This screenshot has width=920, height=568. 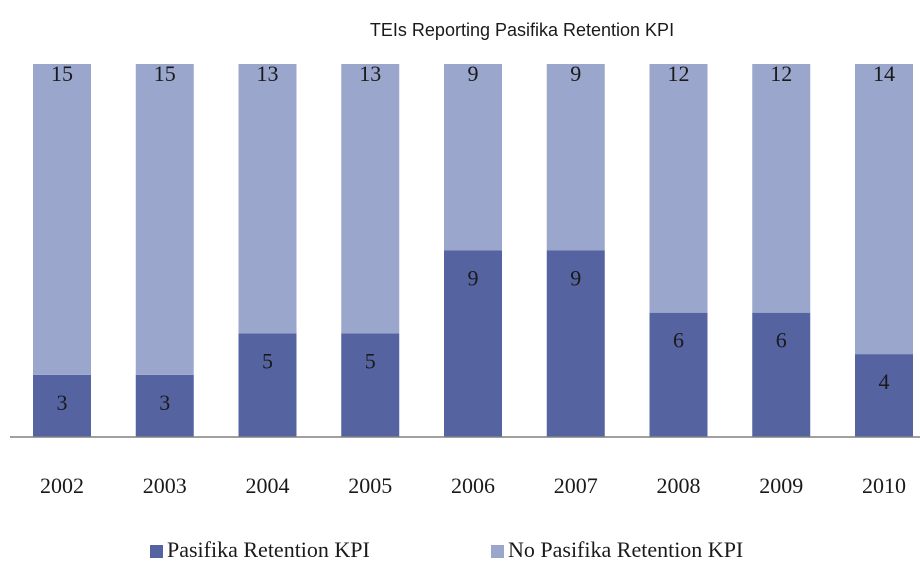 What do you see at coordinates (884, 485) in the screenshot?
I see `x-tick-label: 2010` at bounding box center [884, 485].